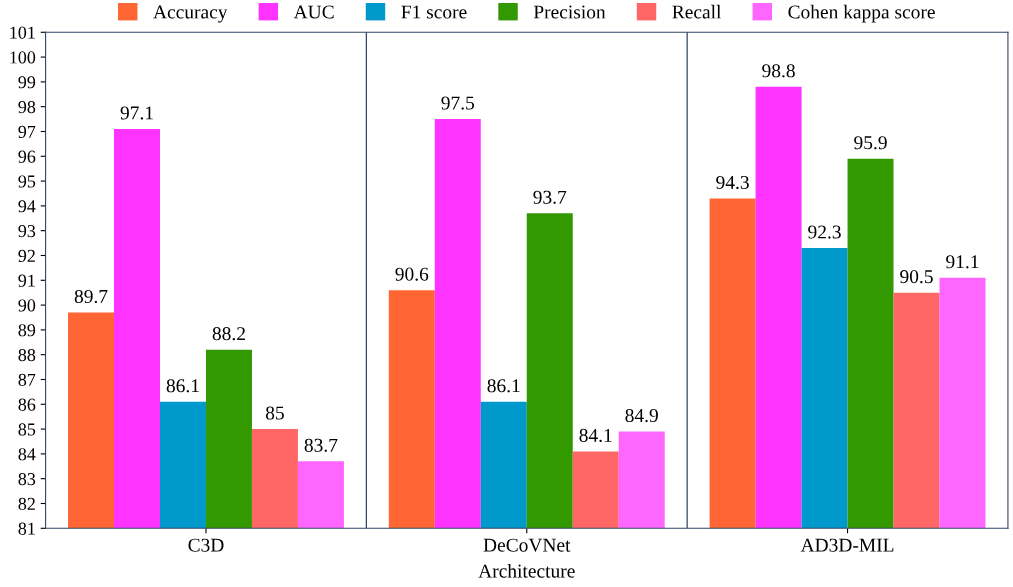  What do you see at coordinates (26, 280) in the screenshot?
I see `y-tick-label: 91` at bounding box center [26, 280].